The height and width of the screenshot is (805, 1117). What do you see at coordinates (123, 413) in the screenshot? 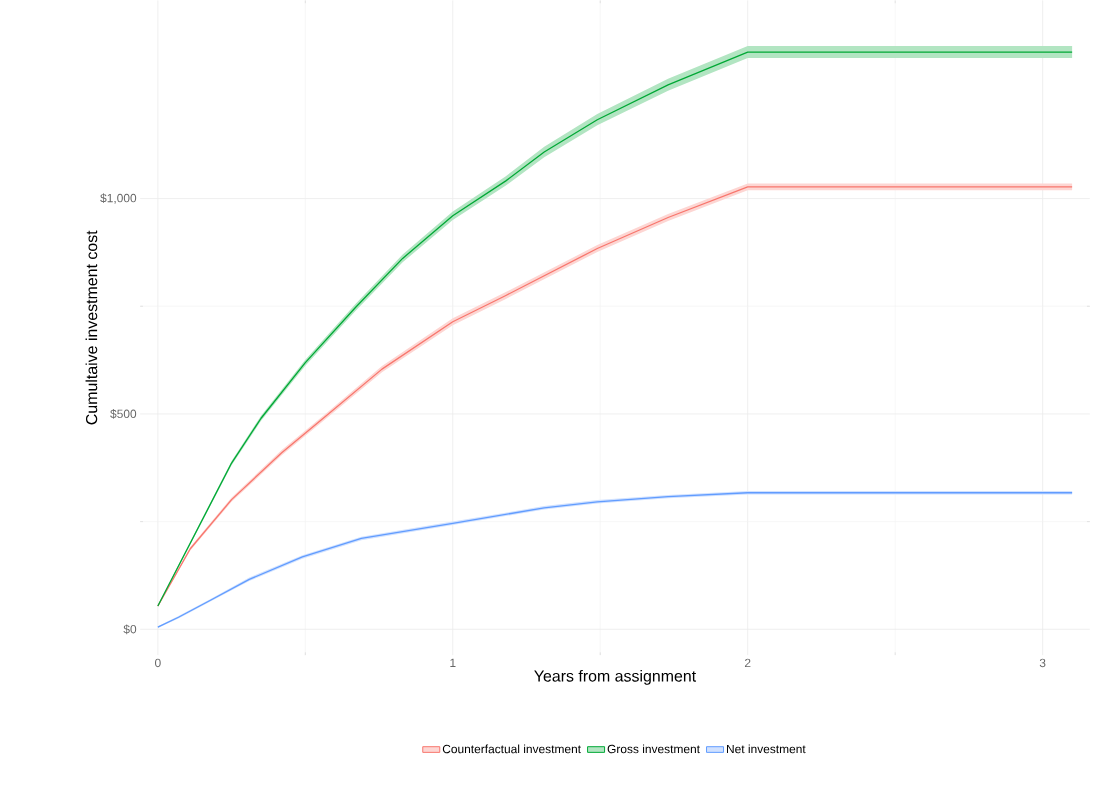
I see `y-tick-label: $500` at bounding box center [123, 413].